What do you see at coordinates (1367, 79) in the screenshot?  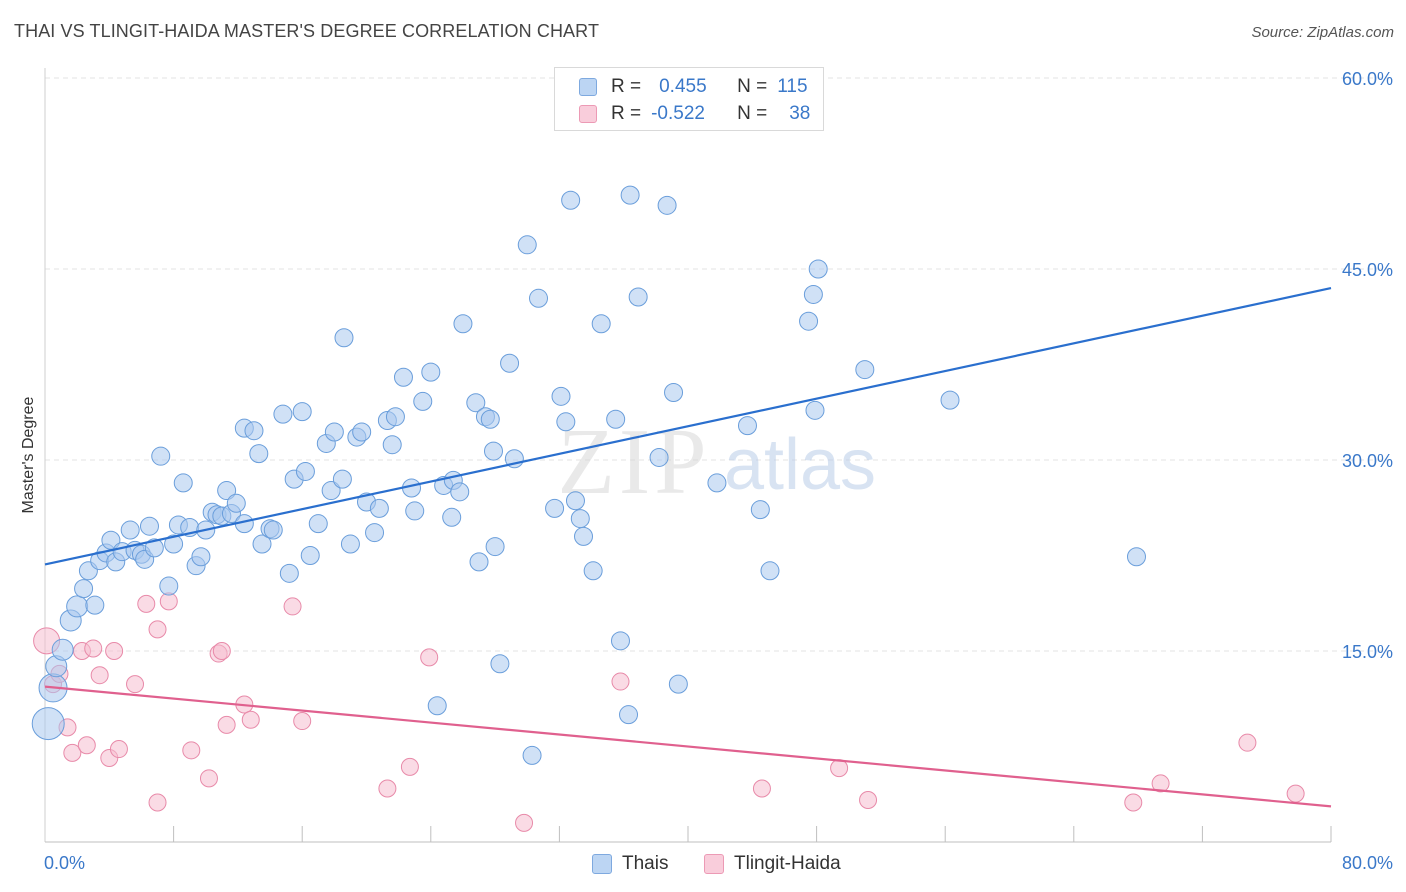 I see `y-tick-label-60: 60.0%` at bounding box center [1367, 79].